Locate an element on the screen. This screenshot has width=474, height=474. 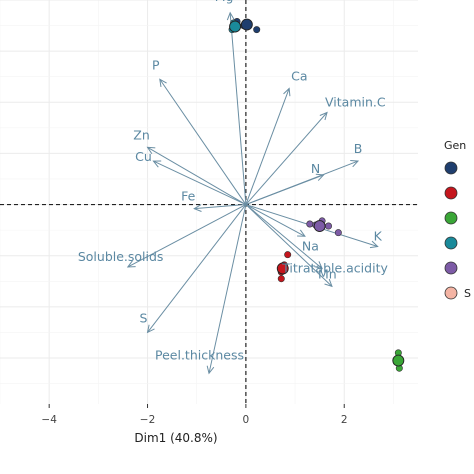
x-tick-label: −4 is located at coordinates (49, 420).